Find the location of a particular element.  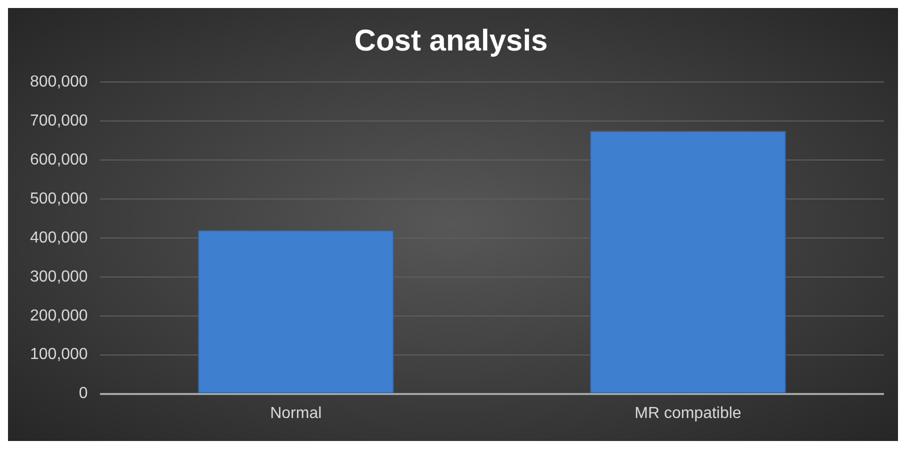

x-tick-label: Normal is located at coordinates (296, 413).